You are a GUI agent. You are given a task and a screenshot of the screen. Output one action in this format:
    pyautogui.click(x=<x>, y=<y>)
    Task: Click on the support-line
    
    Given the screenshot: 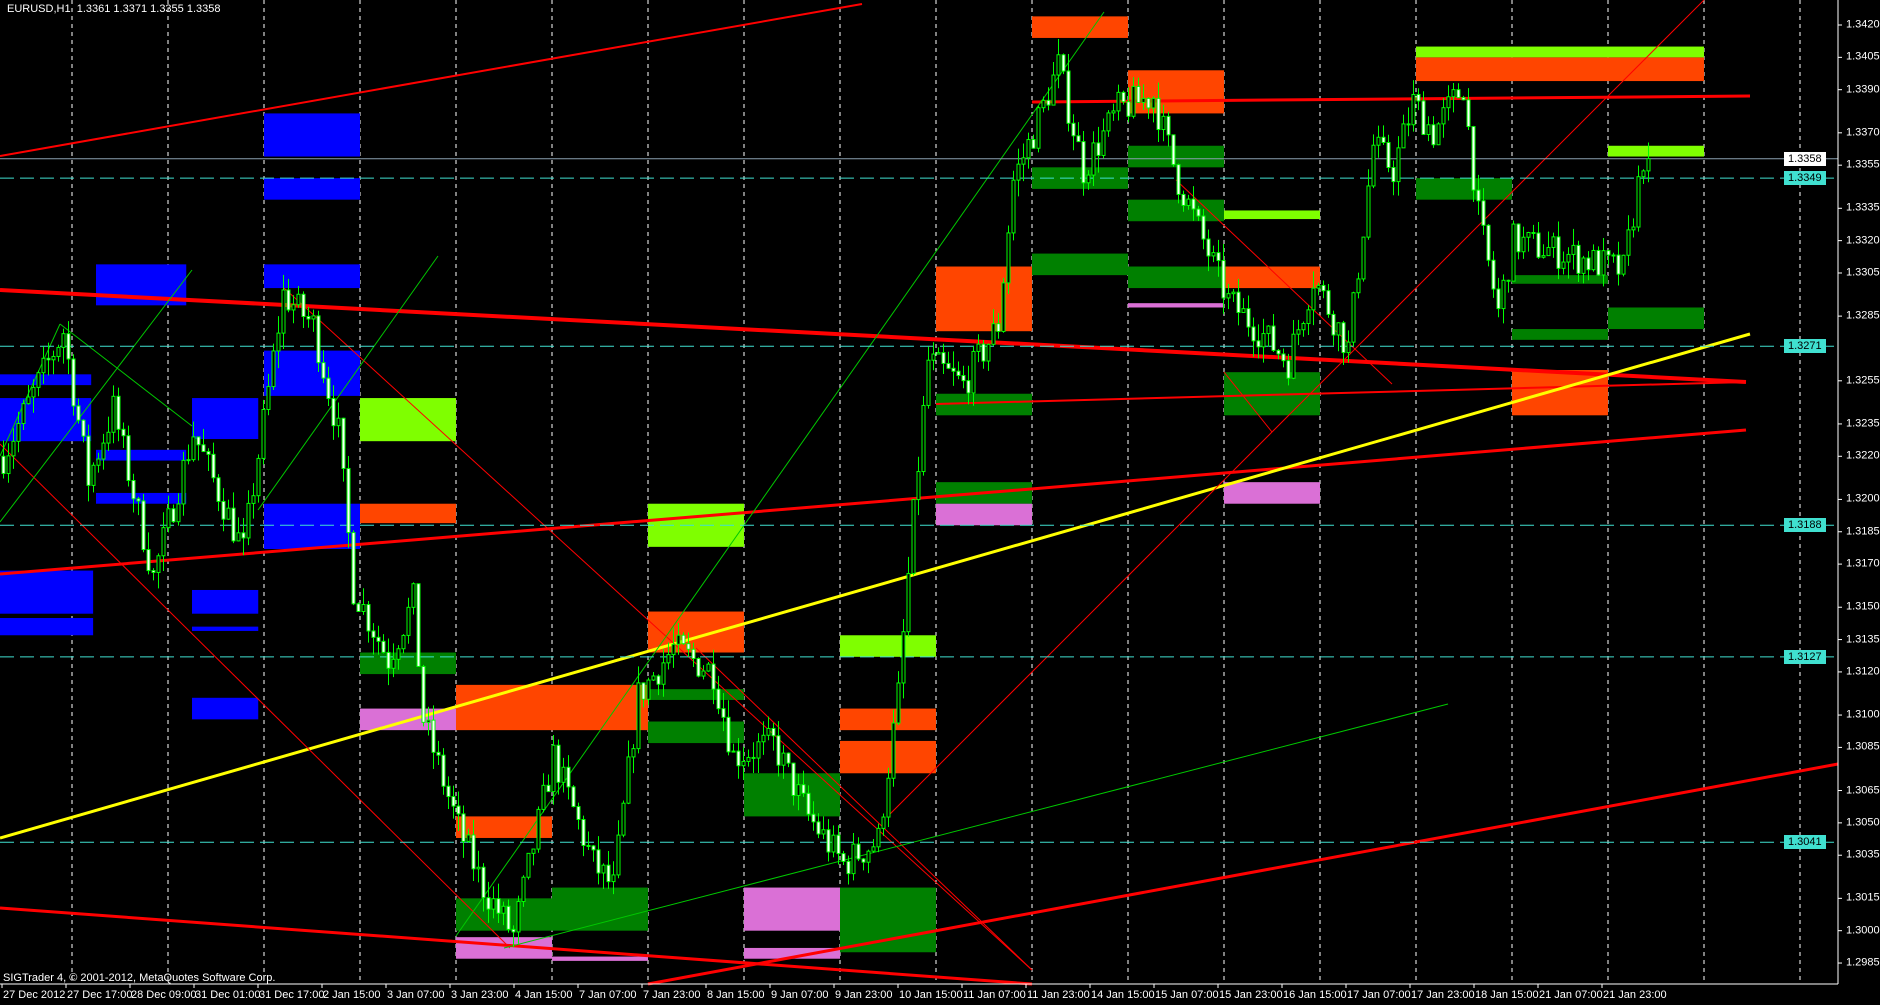 What is the action you would take?
    pyautogui.click(x=1341, y=393)
    